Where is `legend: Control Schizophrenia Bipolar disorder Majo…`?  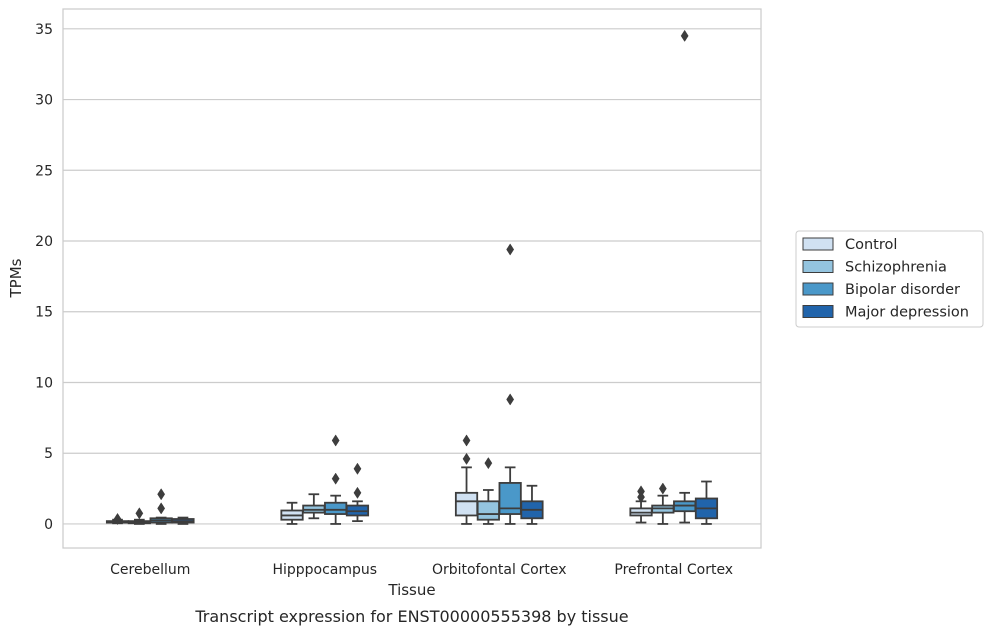
legend: Control Schizophrenia Bipolar disorder Majo… is located at coordinates (889, 279).